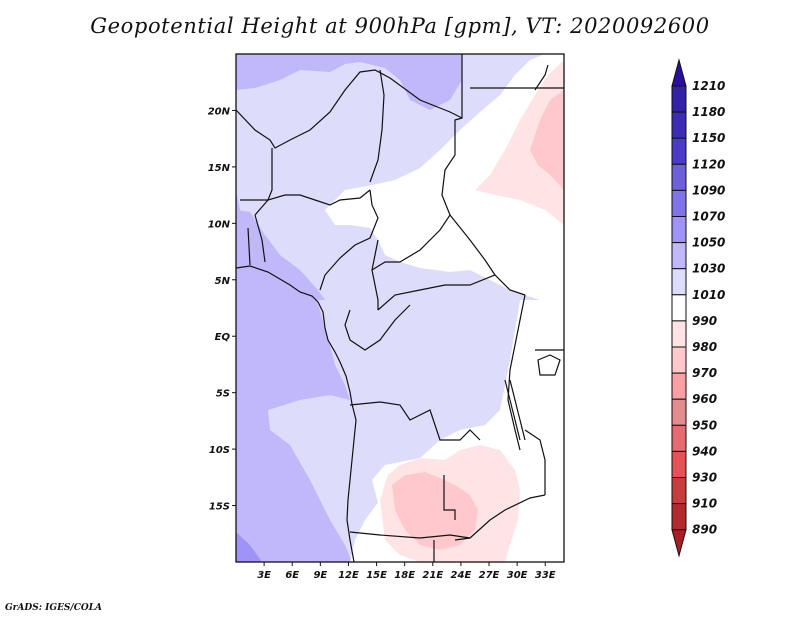  I want to click on lake-tanganyika, so click(515, 410).